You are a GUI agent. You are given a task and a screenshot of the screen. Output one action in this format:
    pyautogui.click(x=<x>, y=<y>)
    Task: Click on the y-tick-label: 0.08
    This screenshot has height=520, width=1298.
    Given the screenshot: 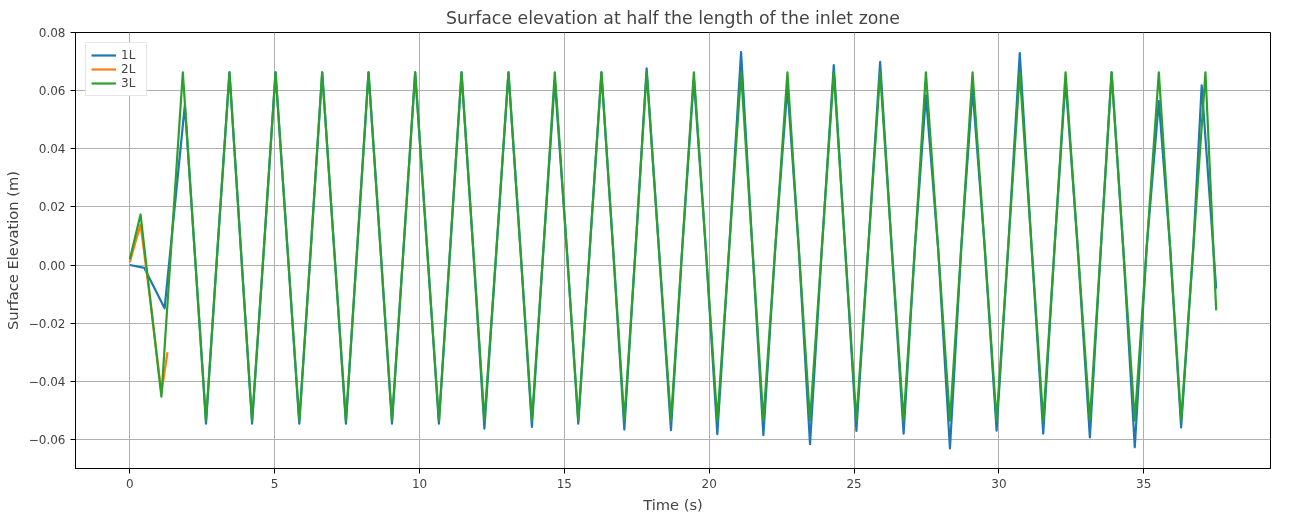 What is the action you would take?
    pyautogui.click(x=52, y=33)
    